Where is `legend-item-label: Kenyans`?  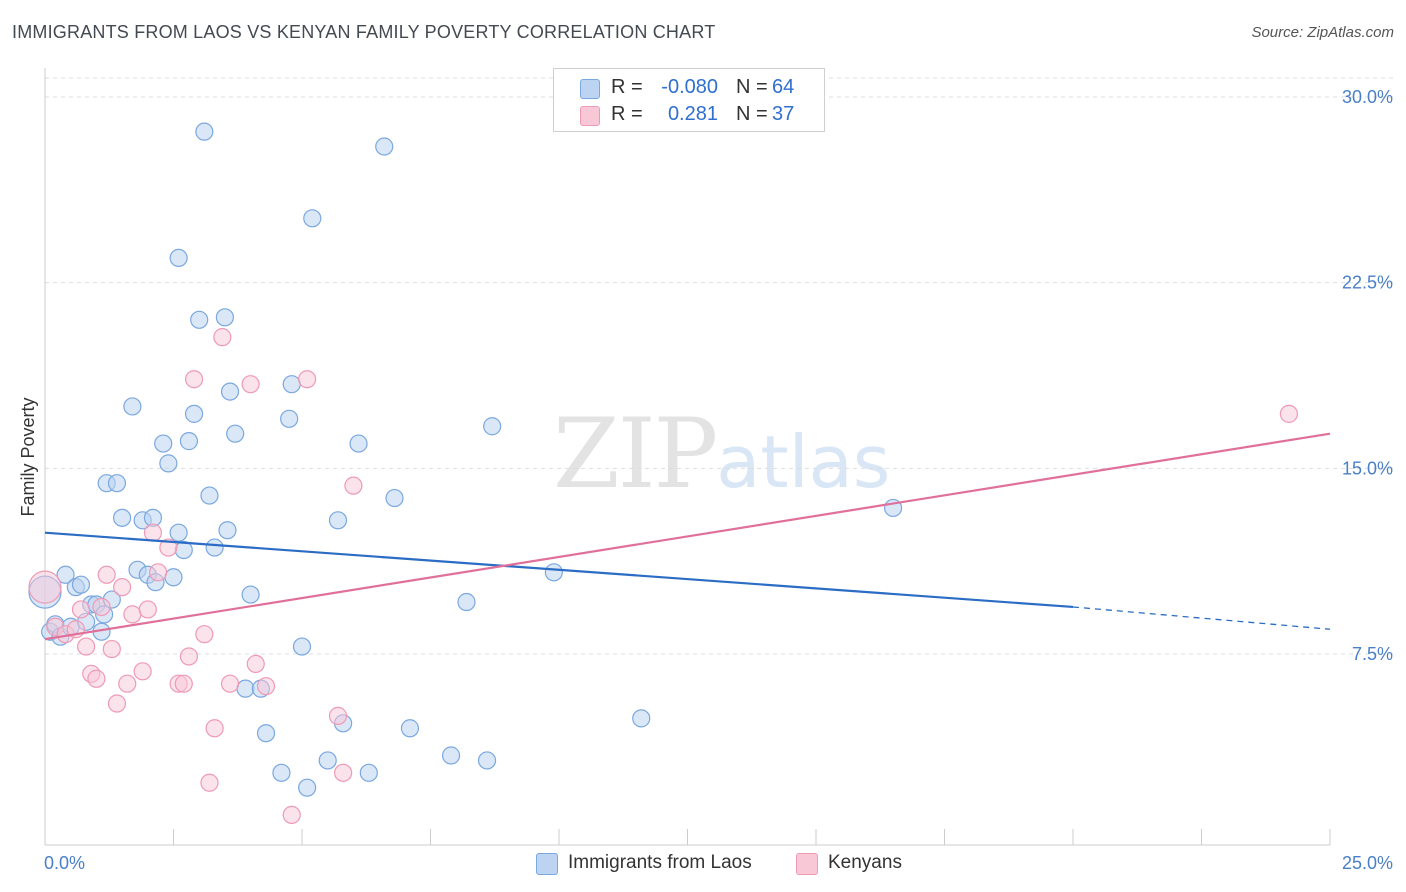
legend-item-label: Kenyans is located at coordinates (865, 862).